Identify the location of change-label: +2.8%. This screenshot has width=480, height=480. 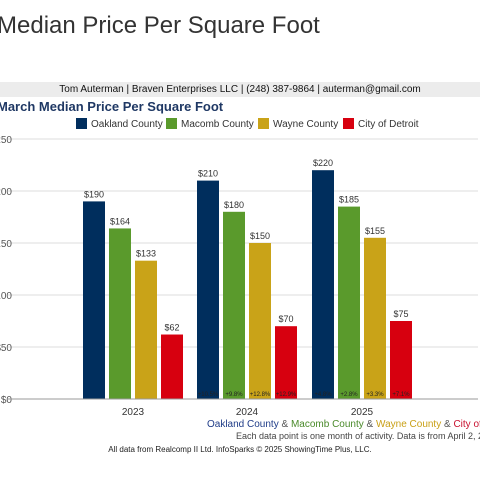
(349, 395).